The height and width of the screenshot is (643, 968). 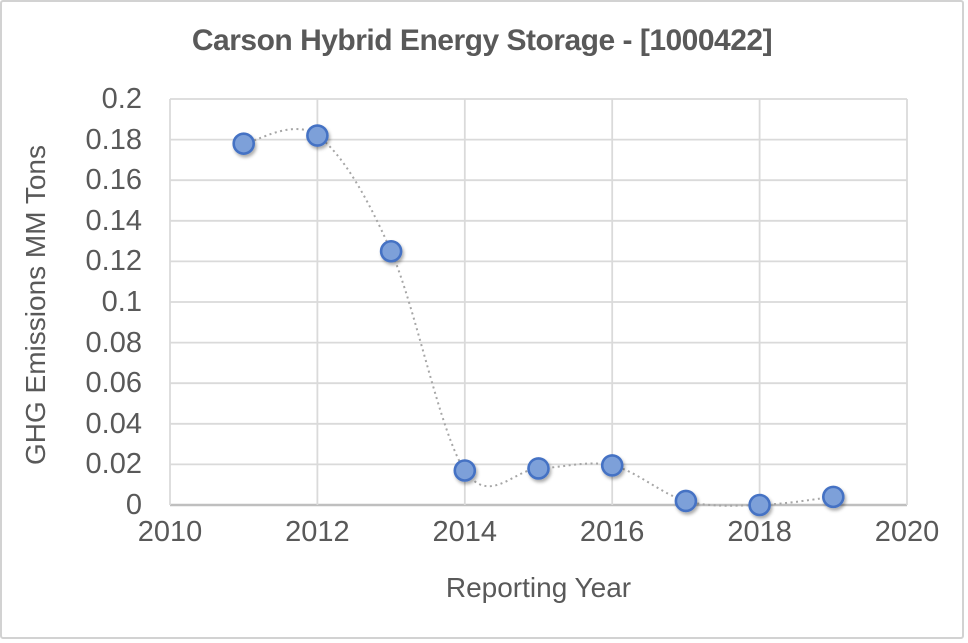 I want to click on y-axis-tick-label: 0.02, so click(x=113, y=464).